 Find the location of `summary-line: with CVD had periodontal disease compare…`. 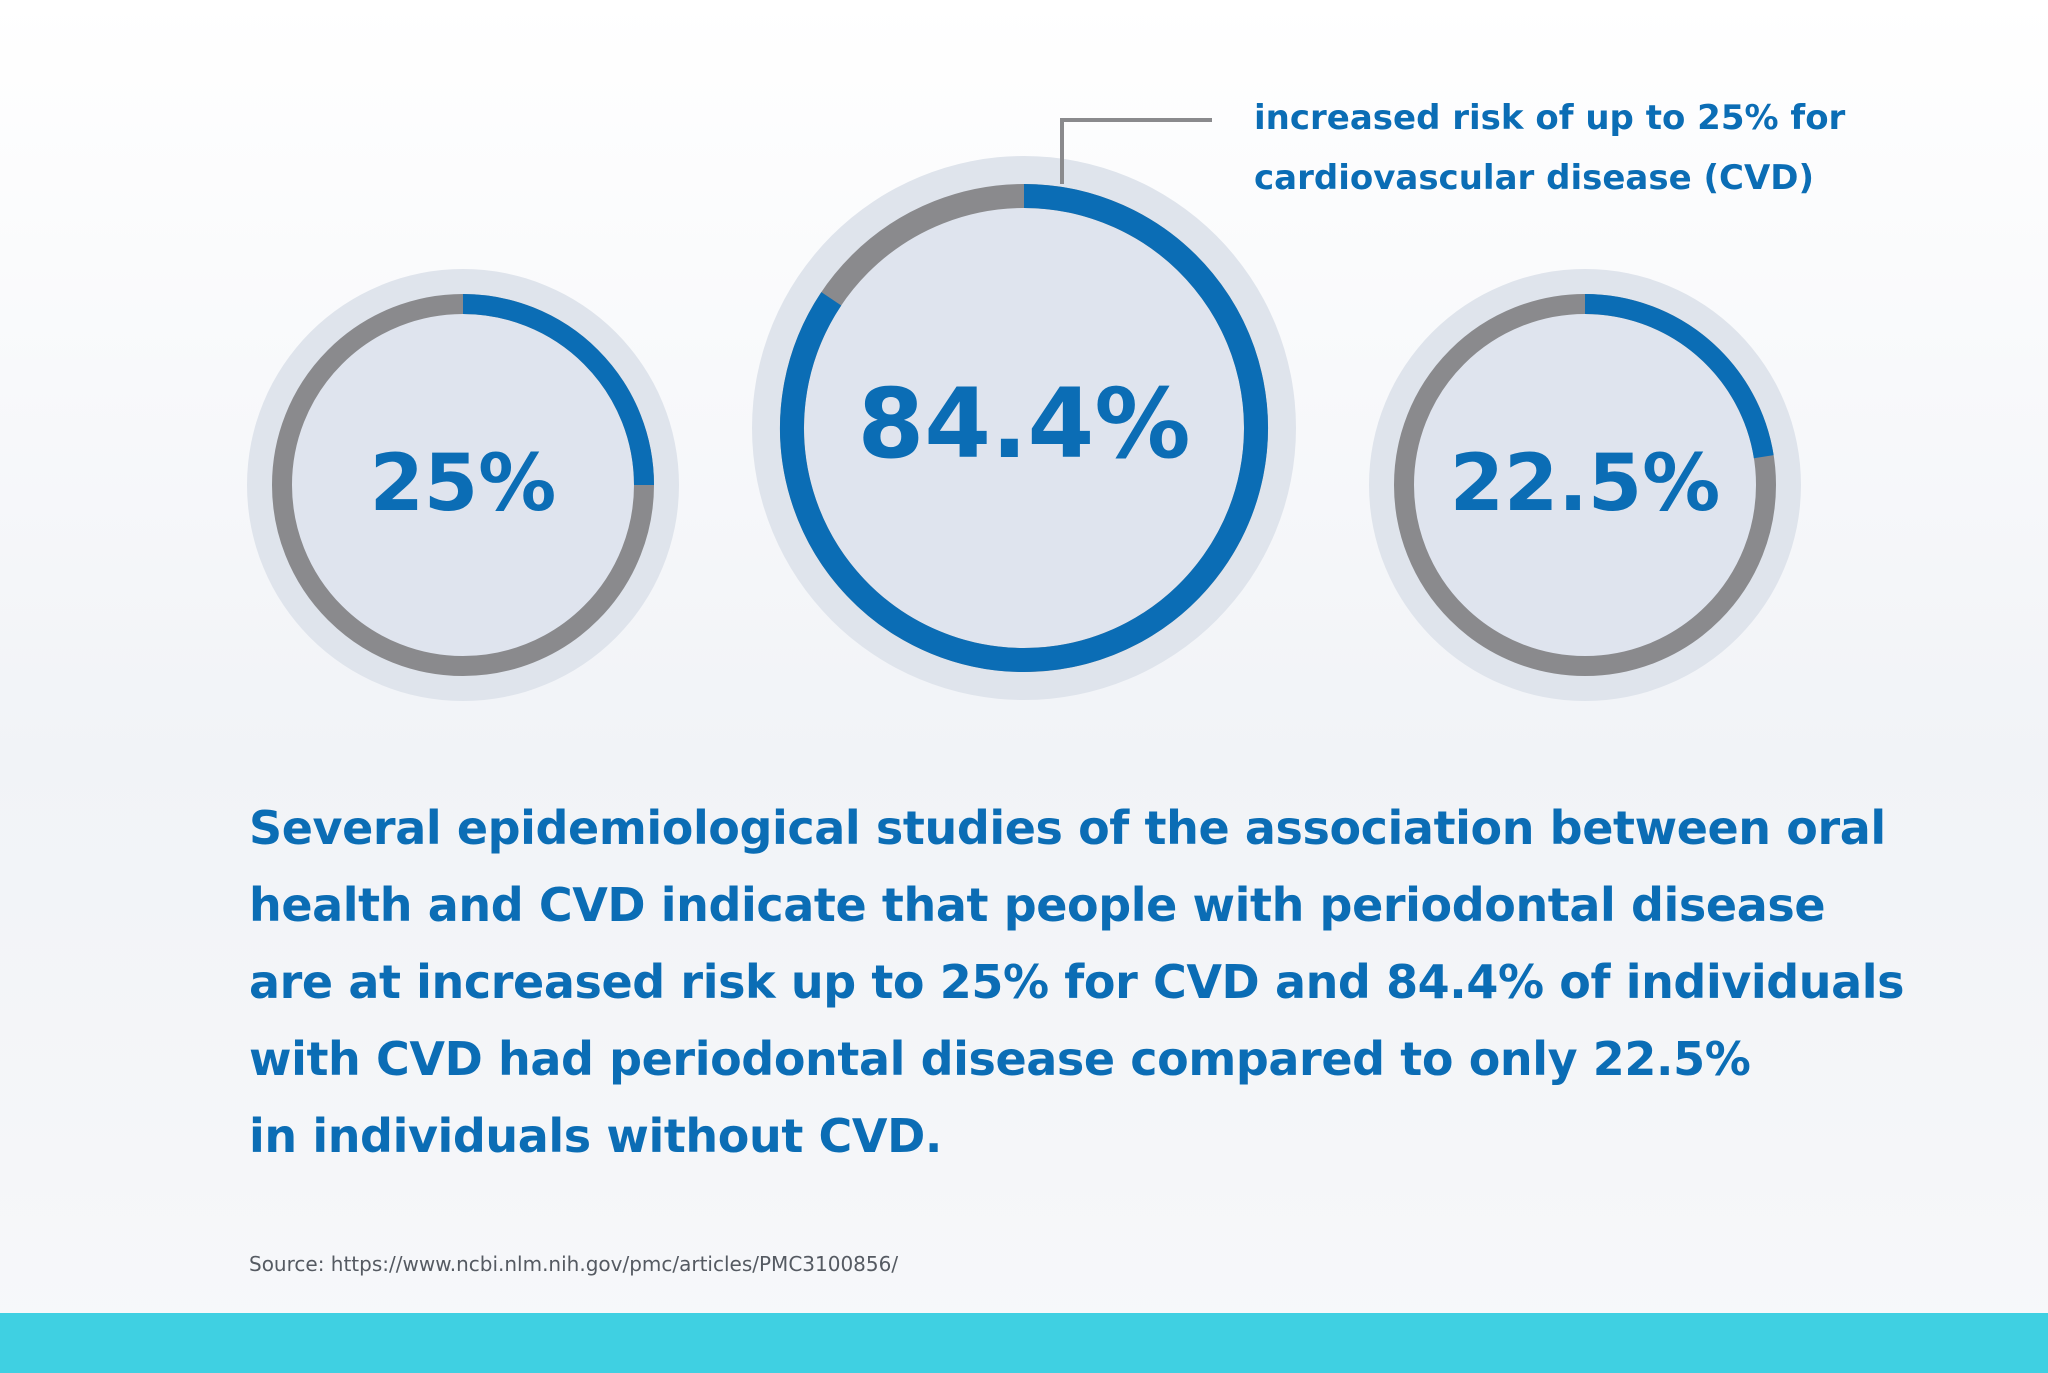

summary-line: with CVD had periodontal disease compare… is located at coordinates (1000, 1059).